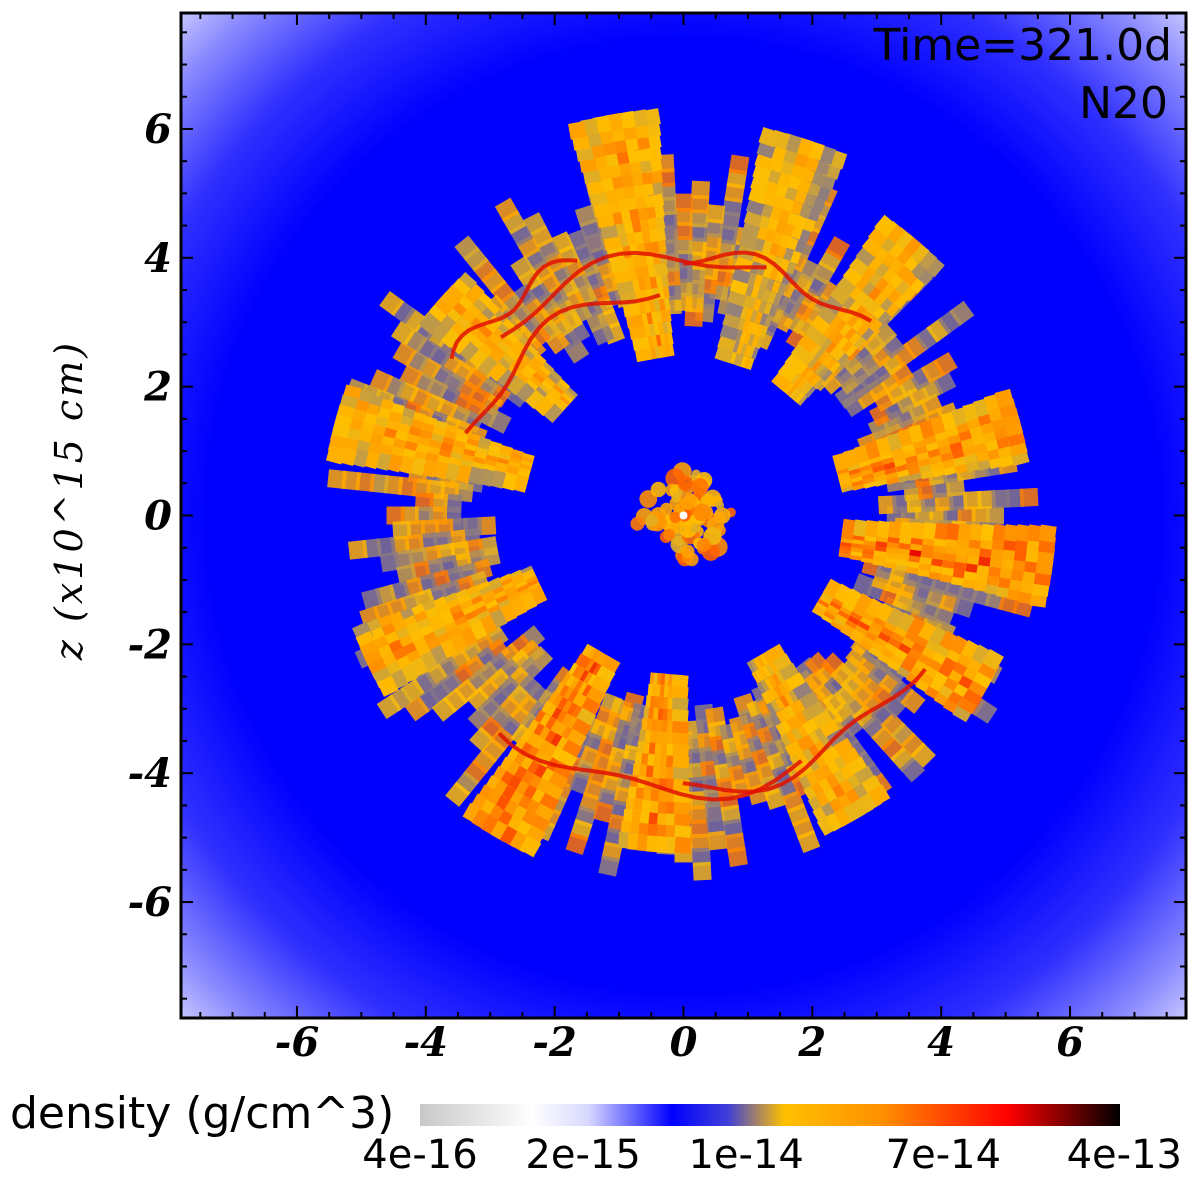 This screenshot has width=1200, height=1200. I want to click on time-annotation: Time=321.0d, so click(1022, 45).